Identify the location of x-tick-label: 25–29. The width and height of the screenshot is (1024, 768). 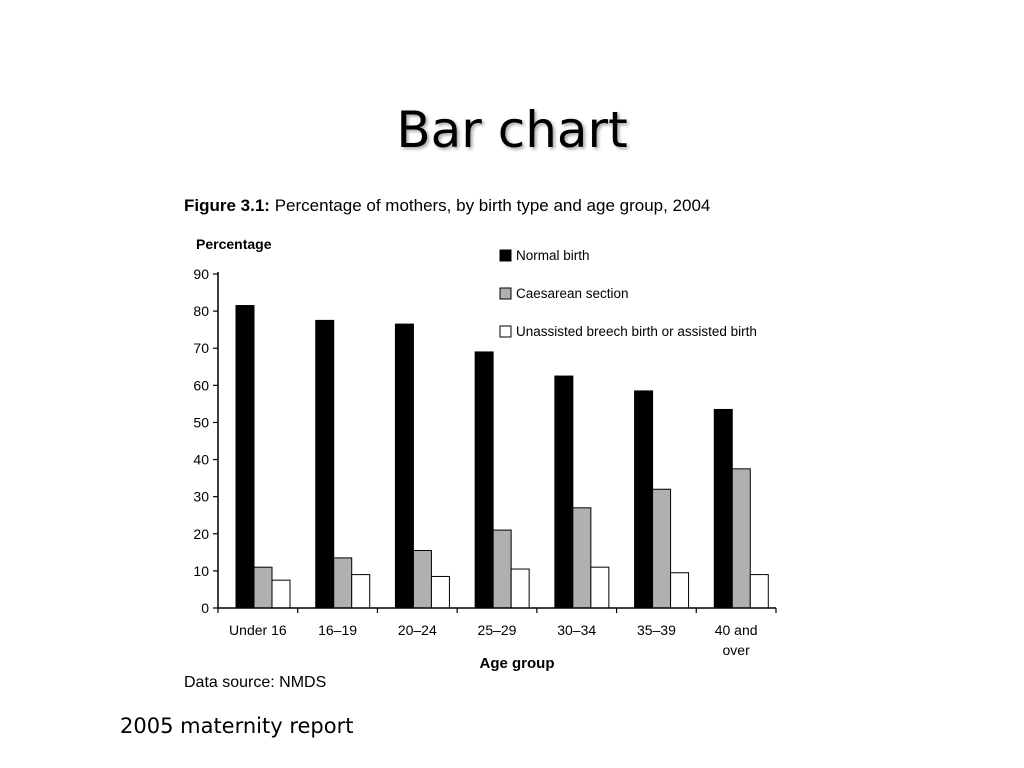
(497, 630).